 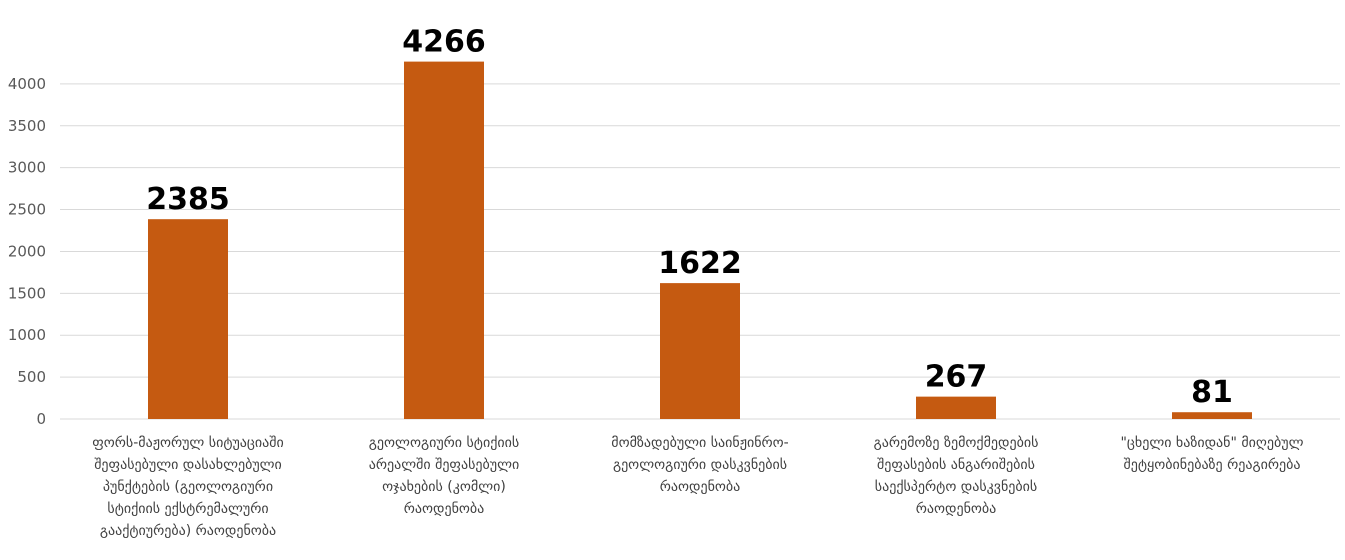 I want to click on data-label: 2385, so click(x=188, y=199).